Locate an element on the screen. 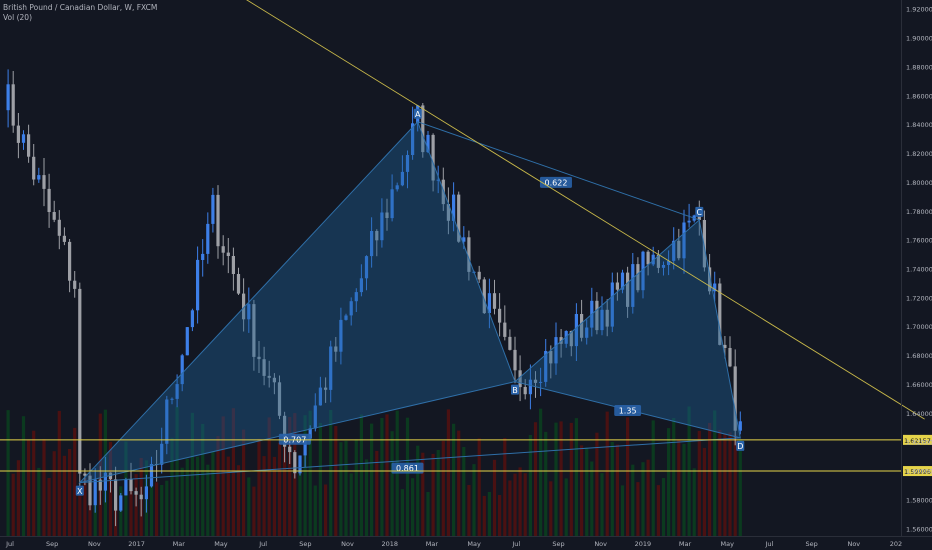 This screenshot has width=932, height=550. y-tick-label: 1.62000 is located at coordinates (919, 443).